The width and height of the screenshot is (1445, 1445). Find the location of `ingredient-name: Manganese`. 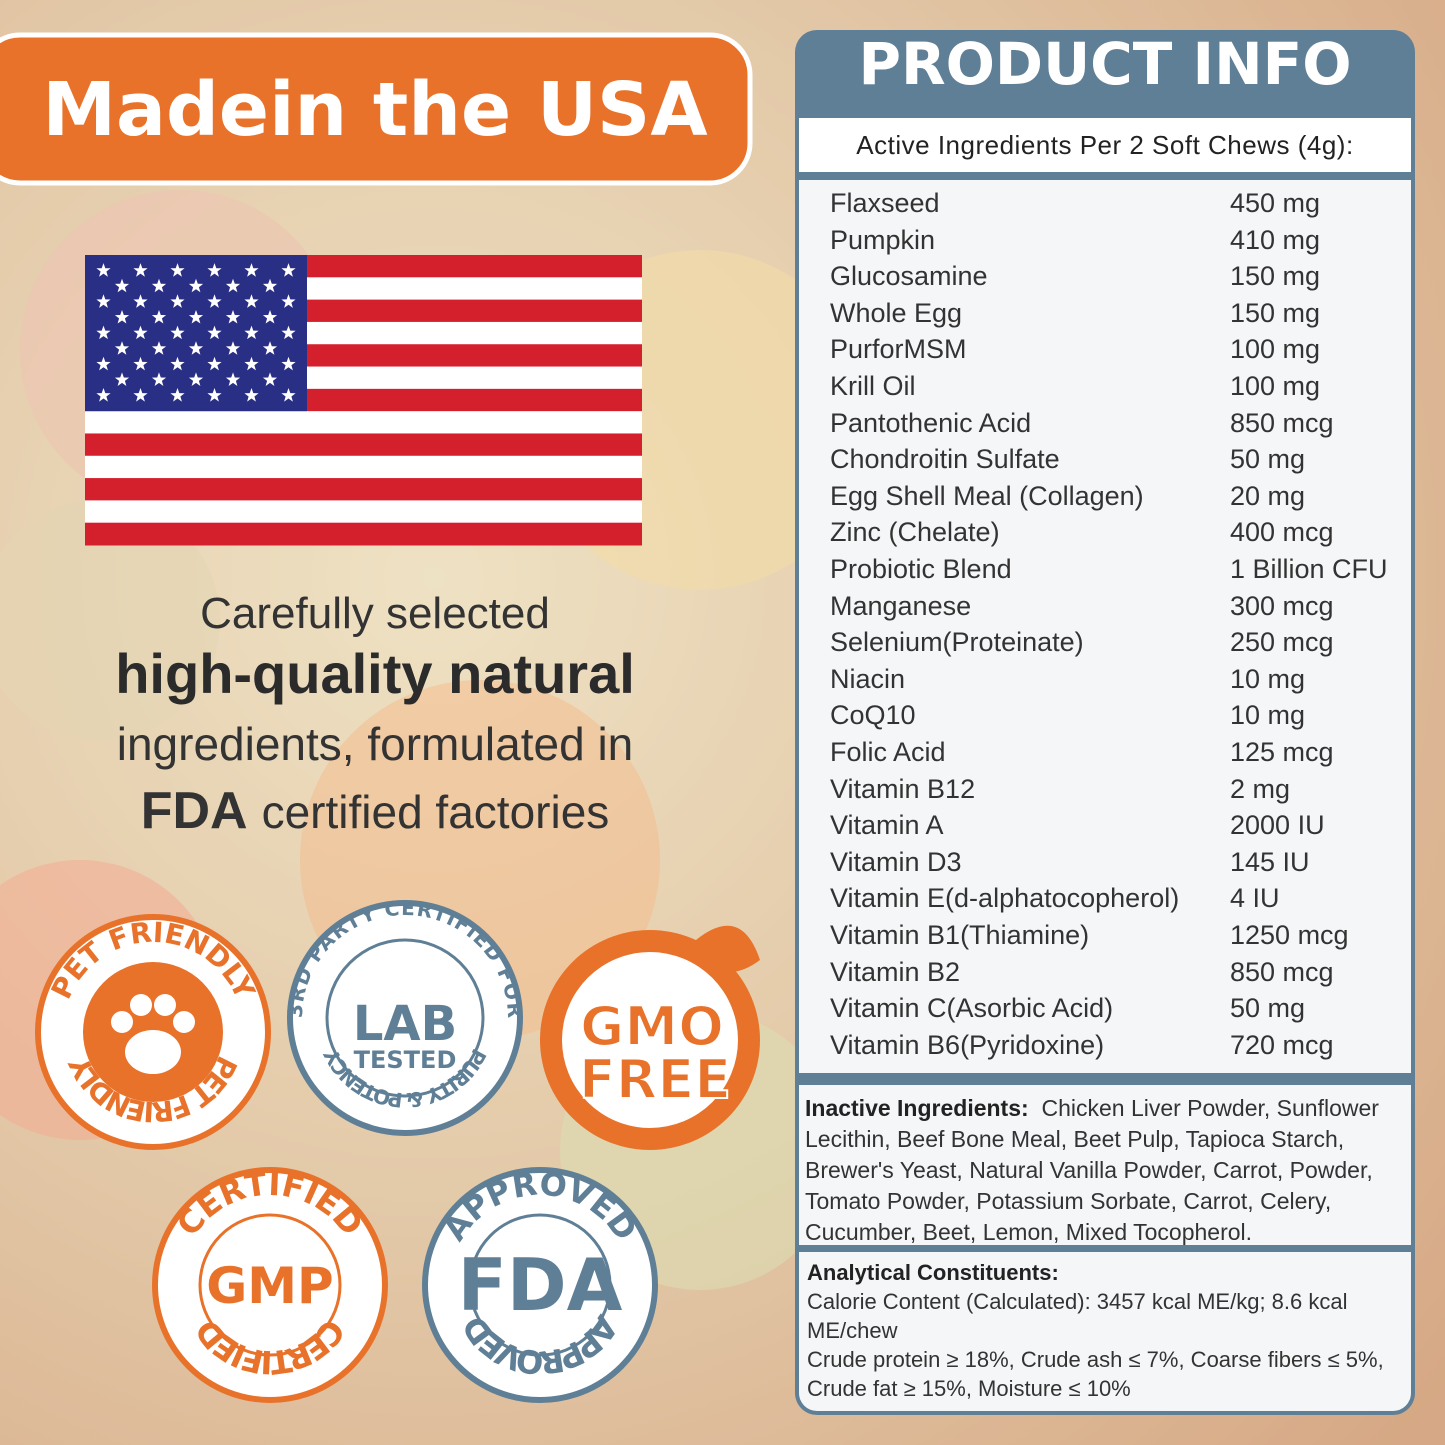

ingredient-name: Manganese is located at coordinates (901, 605).